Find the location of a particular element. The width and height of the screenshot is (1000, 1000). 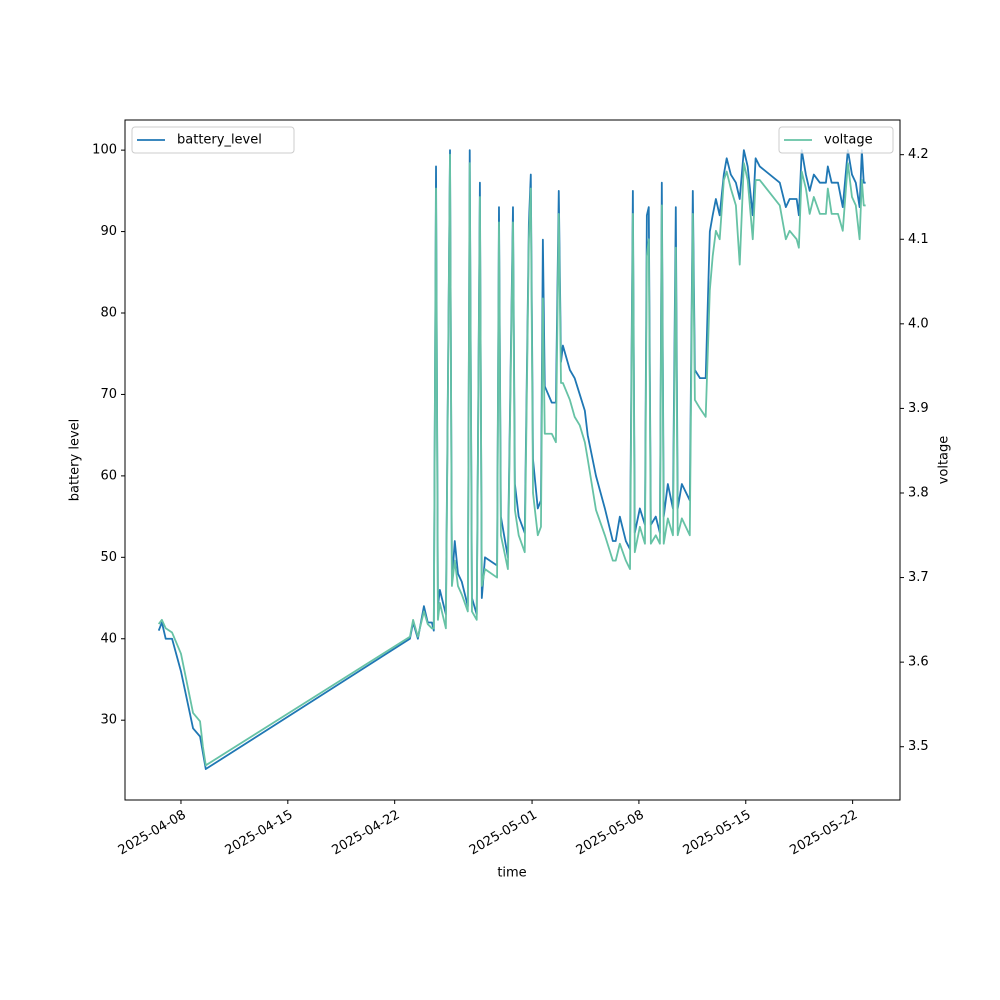

y2-tick-label: 4.2 is located at coordinates (918, 154).